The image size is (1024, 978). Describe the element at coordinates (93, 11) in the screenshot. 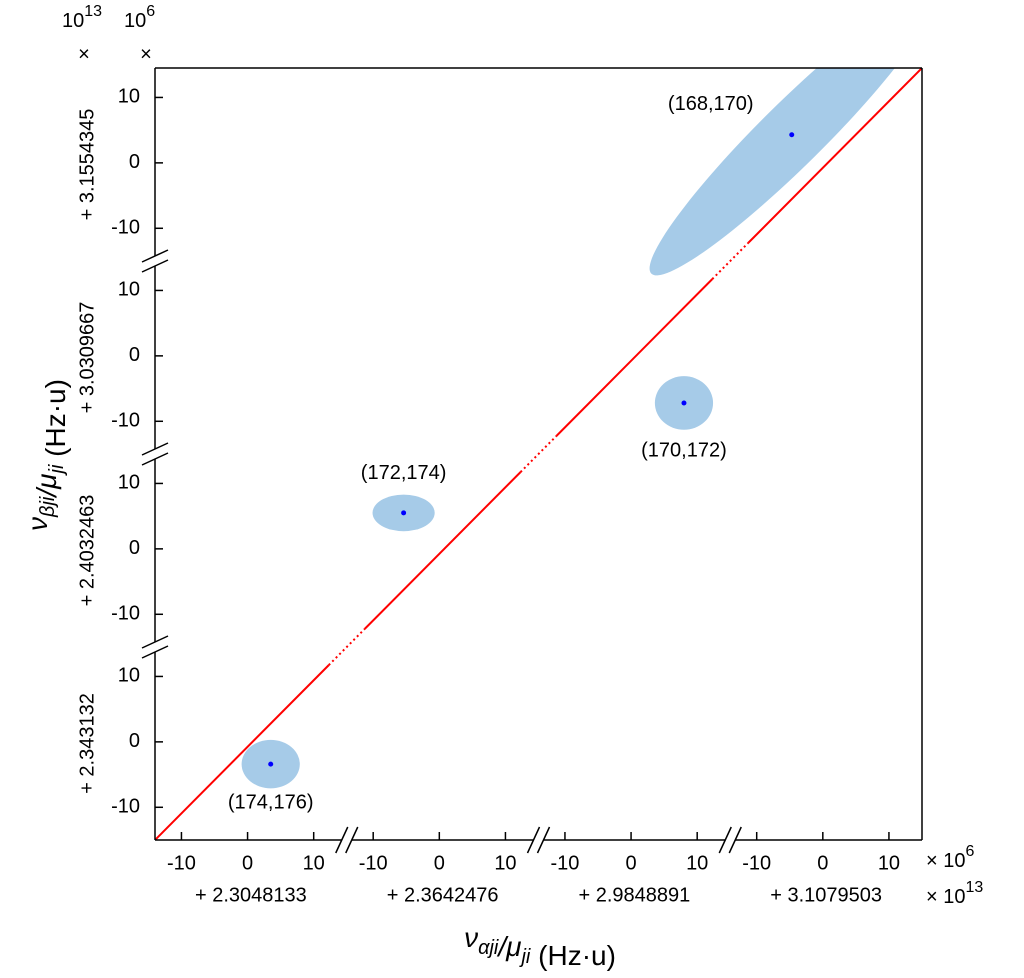

I see `y-scale-text-exponent: 13` at that location.